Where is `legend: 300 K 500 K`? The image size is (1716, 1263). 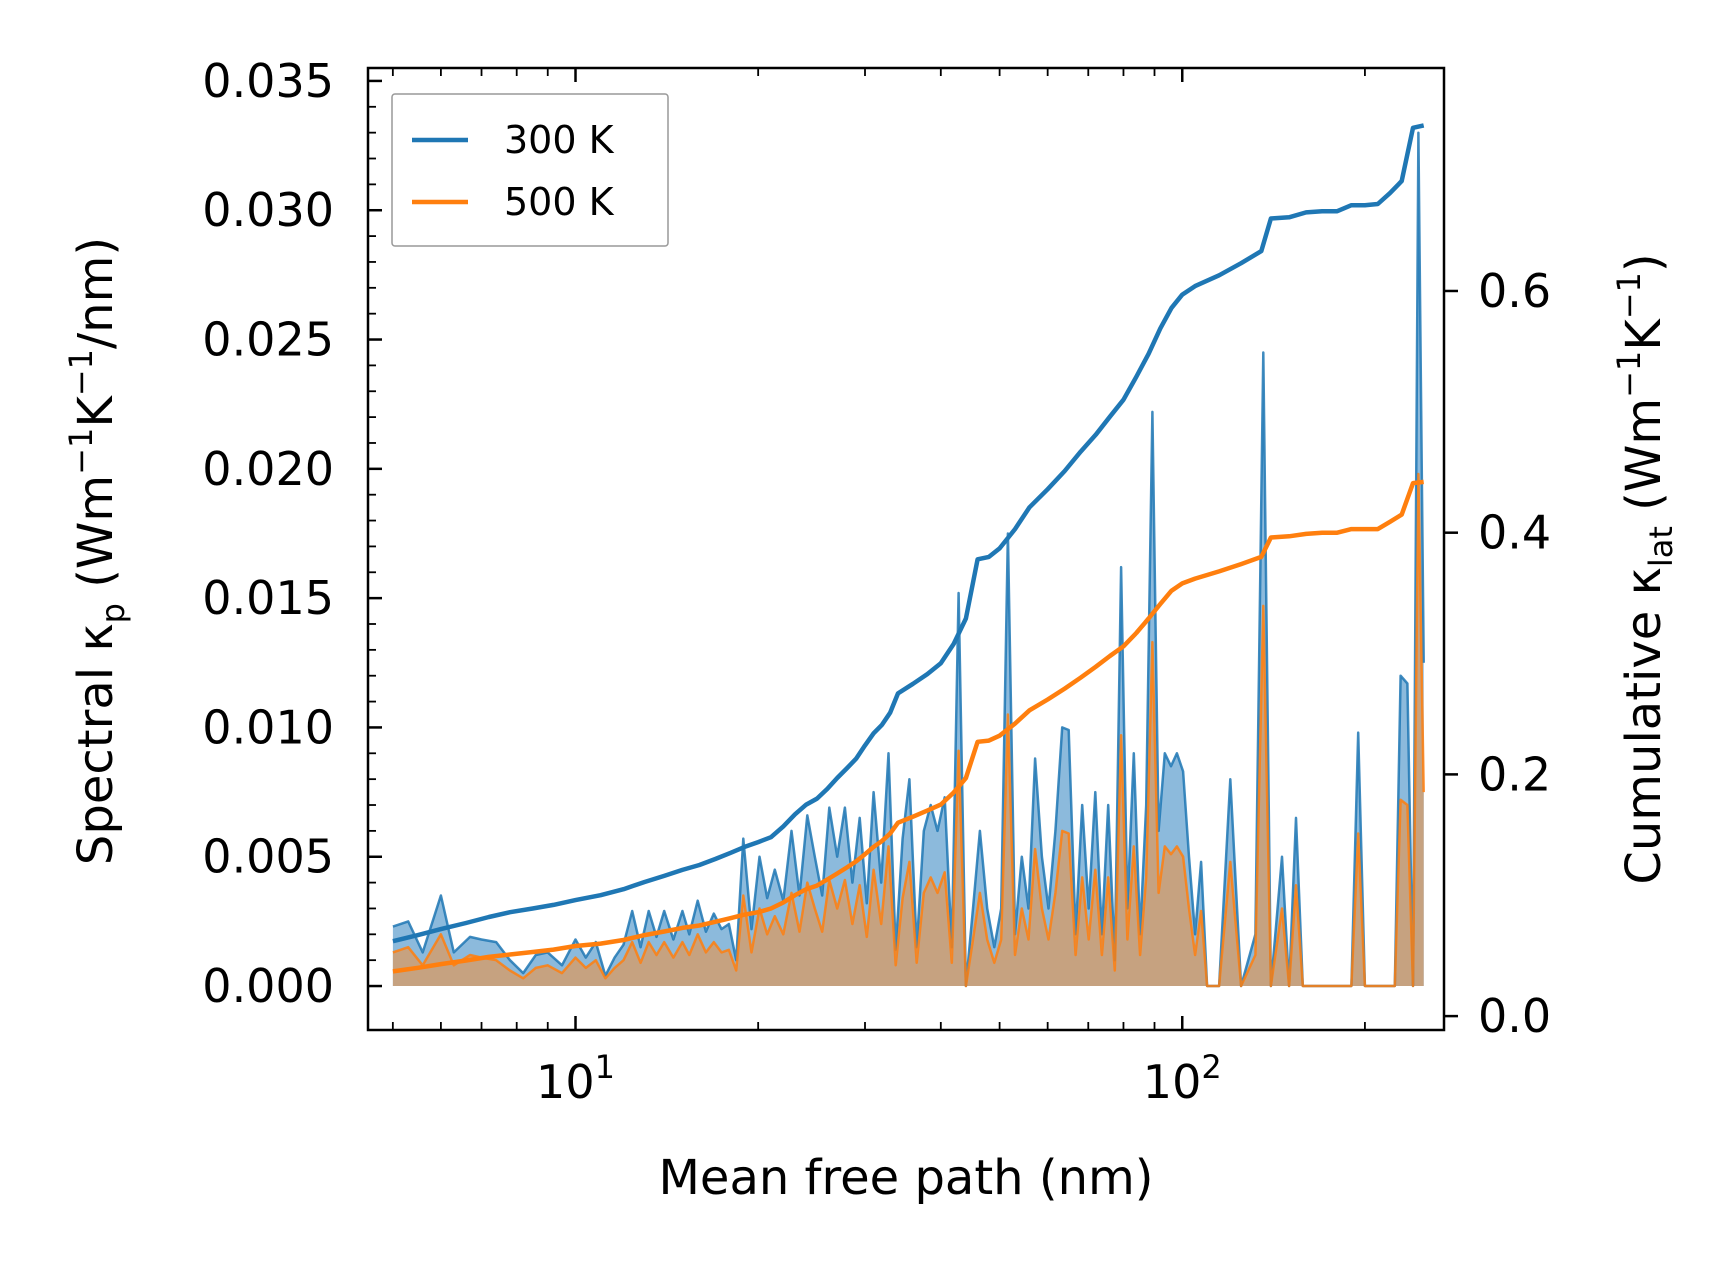
legend: 300 K 500 K is located at coordinates (530, 170).